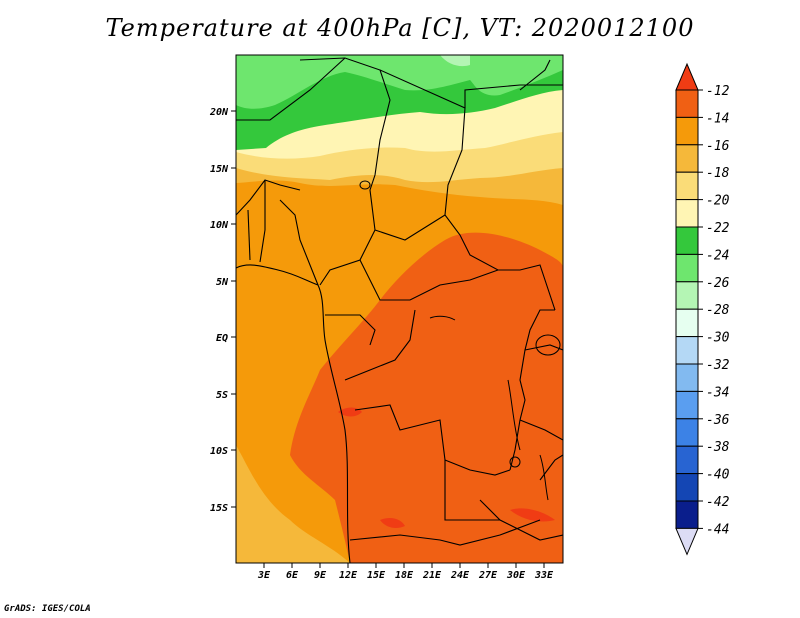 This screenshot has width=800, height=618. I want to click on border-angola-drc, so click(432, 440).